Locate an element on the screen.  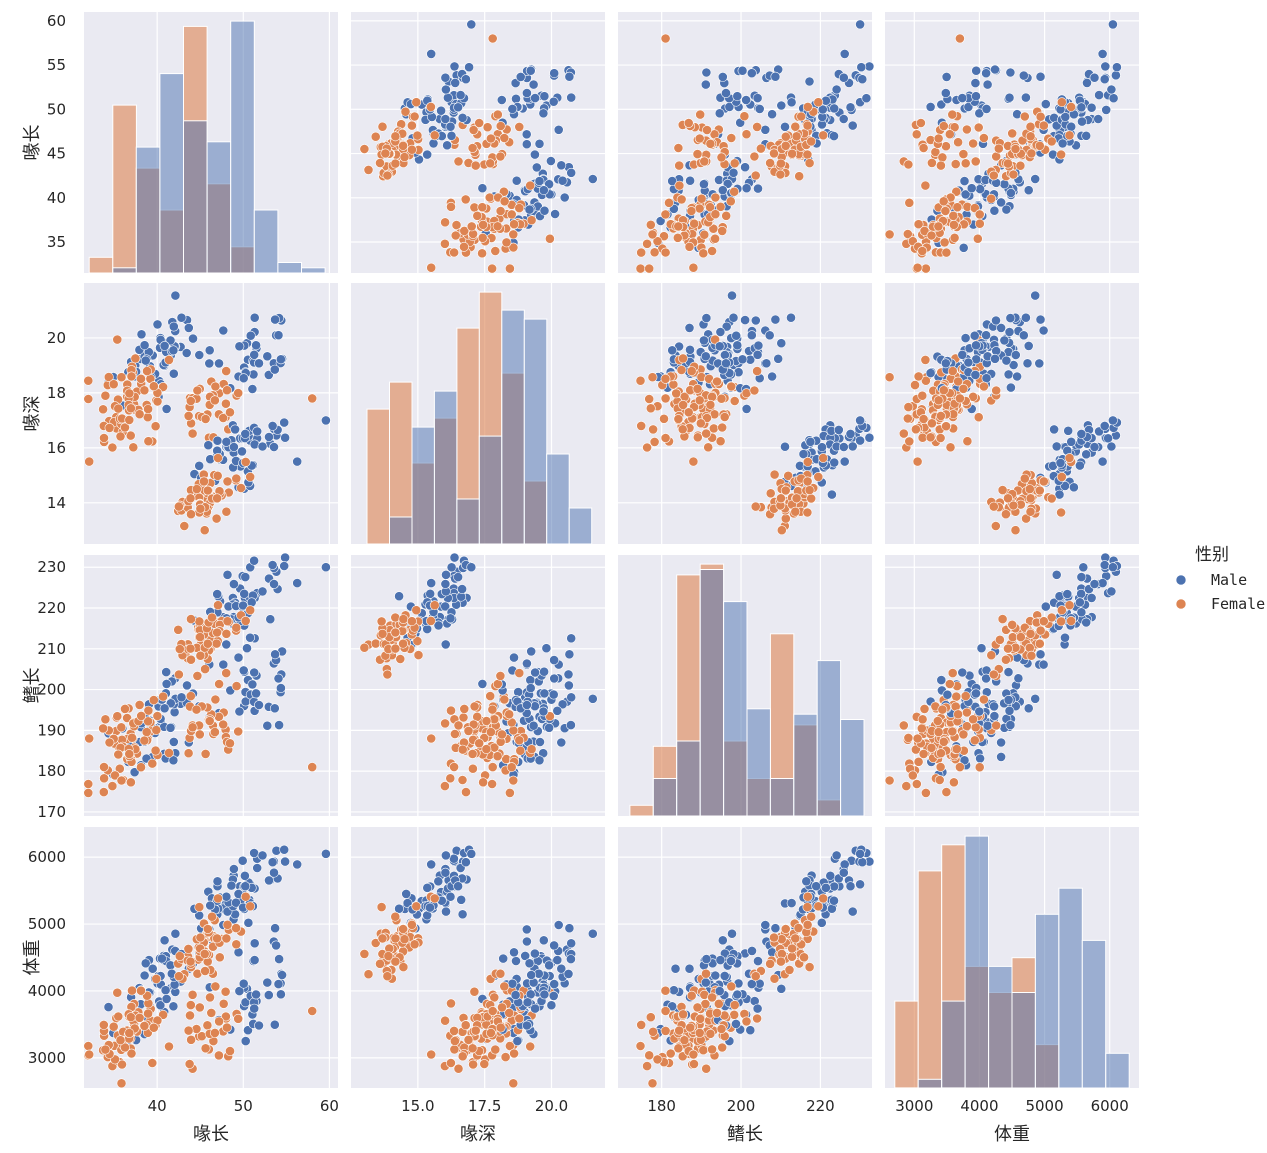
y-tick-label: 230 is located at coordinates (51, 567).